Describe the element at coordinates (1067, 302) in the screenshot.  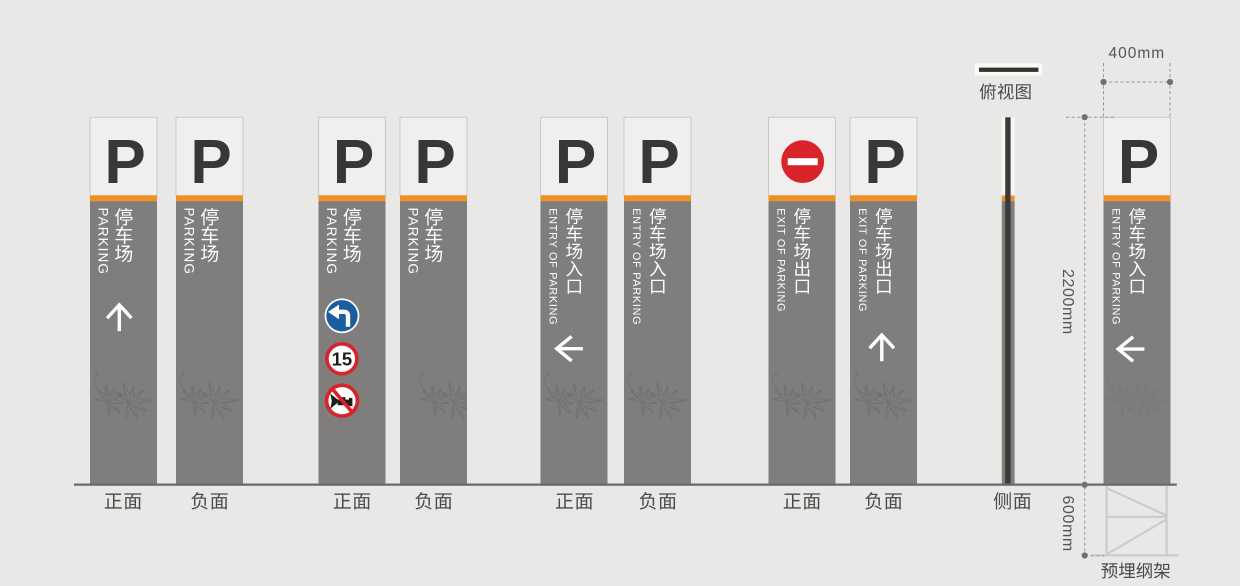
I see `svg-text: 2200mm` at that location.